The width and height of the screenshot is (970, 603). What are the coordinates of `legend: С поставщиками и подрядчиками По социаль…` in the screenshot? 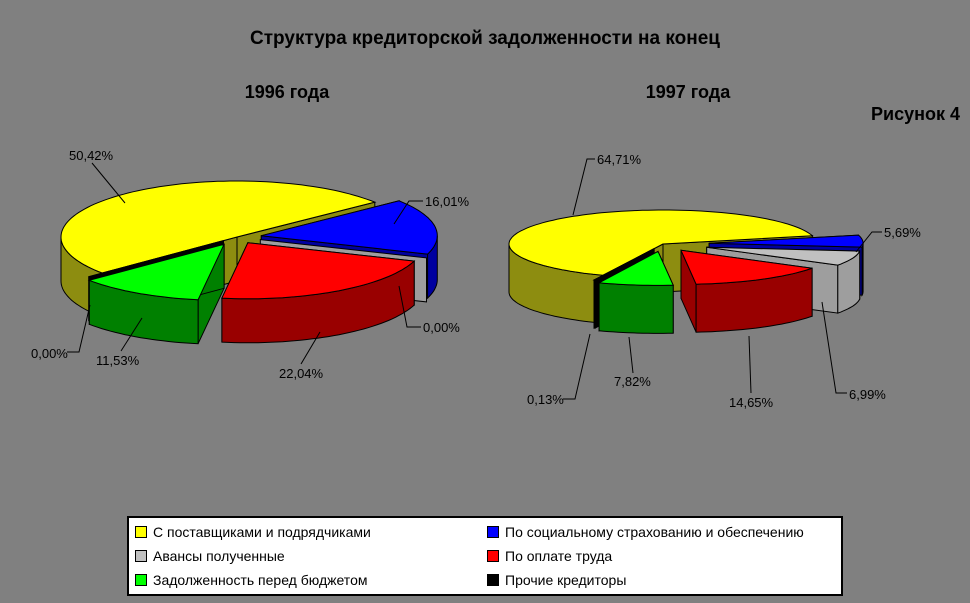 It's located at (485, 556).